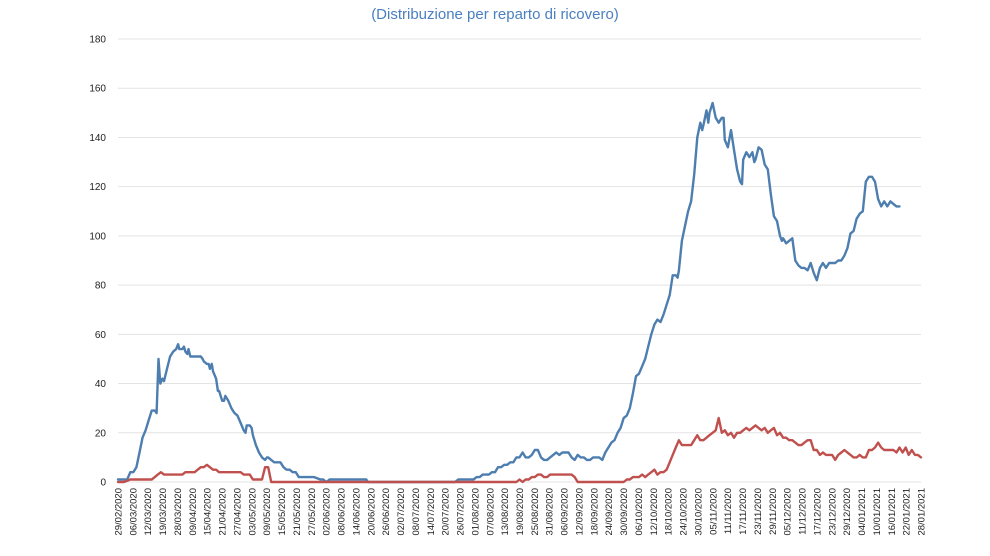 The height and width of the screenshot is (556, 990). Describe the element at coordinates (148, 512) in the screenshot. I see `x-tick-label: 12/03/2020` at that location.